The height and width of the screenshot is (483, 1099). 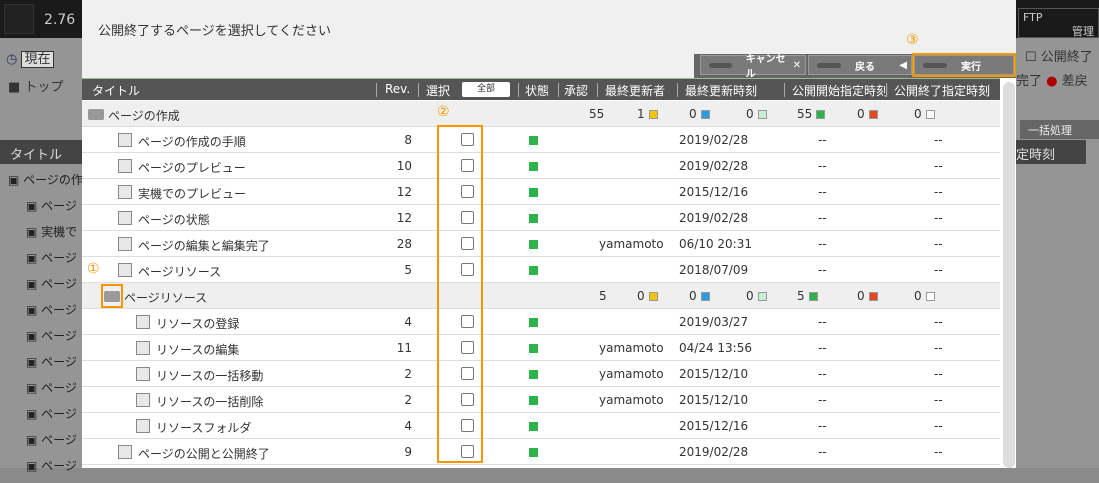 I want to click on row-title: リソースの登録, so click(x=198, y=324).